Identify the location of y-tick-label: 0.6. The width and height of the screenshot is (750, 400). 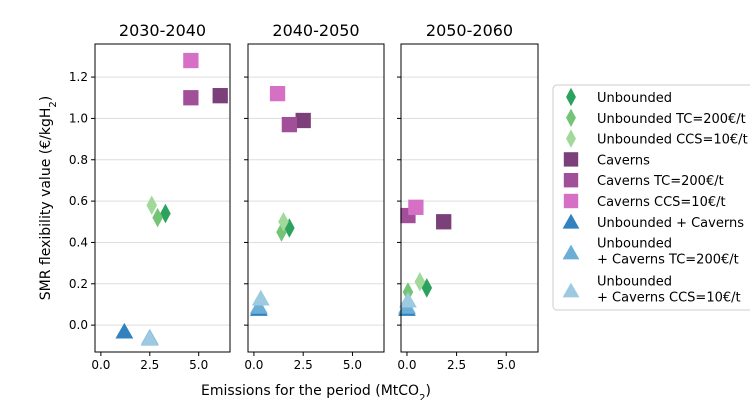
(78, 201).